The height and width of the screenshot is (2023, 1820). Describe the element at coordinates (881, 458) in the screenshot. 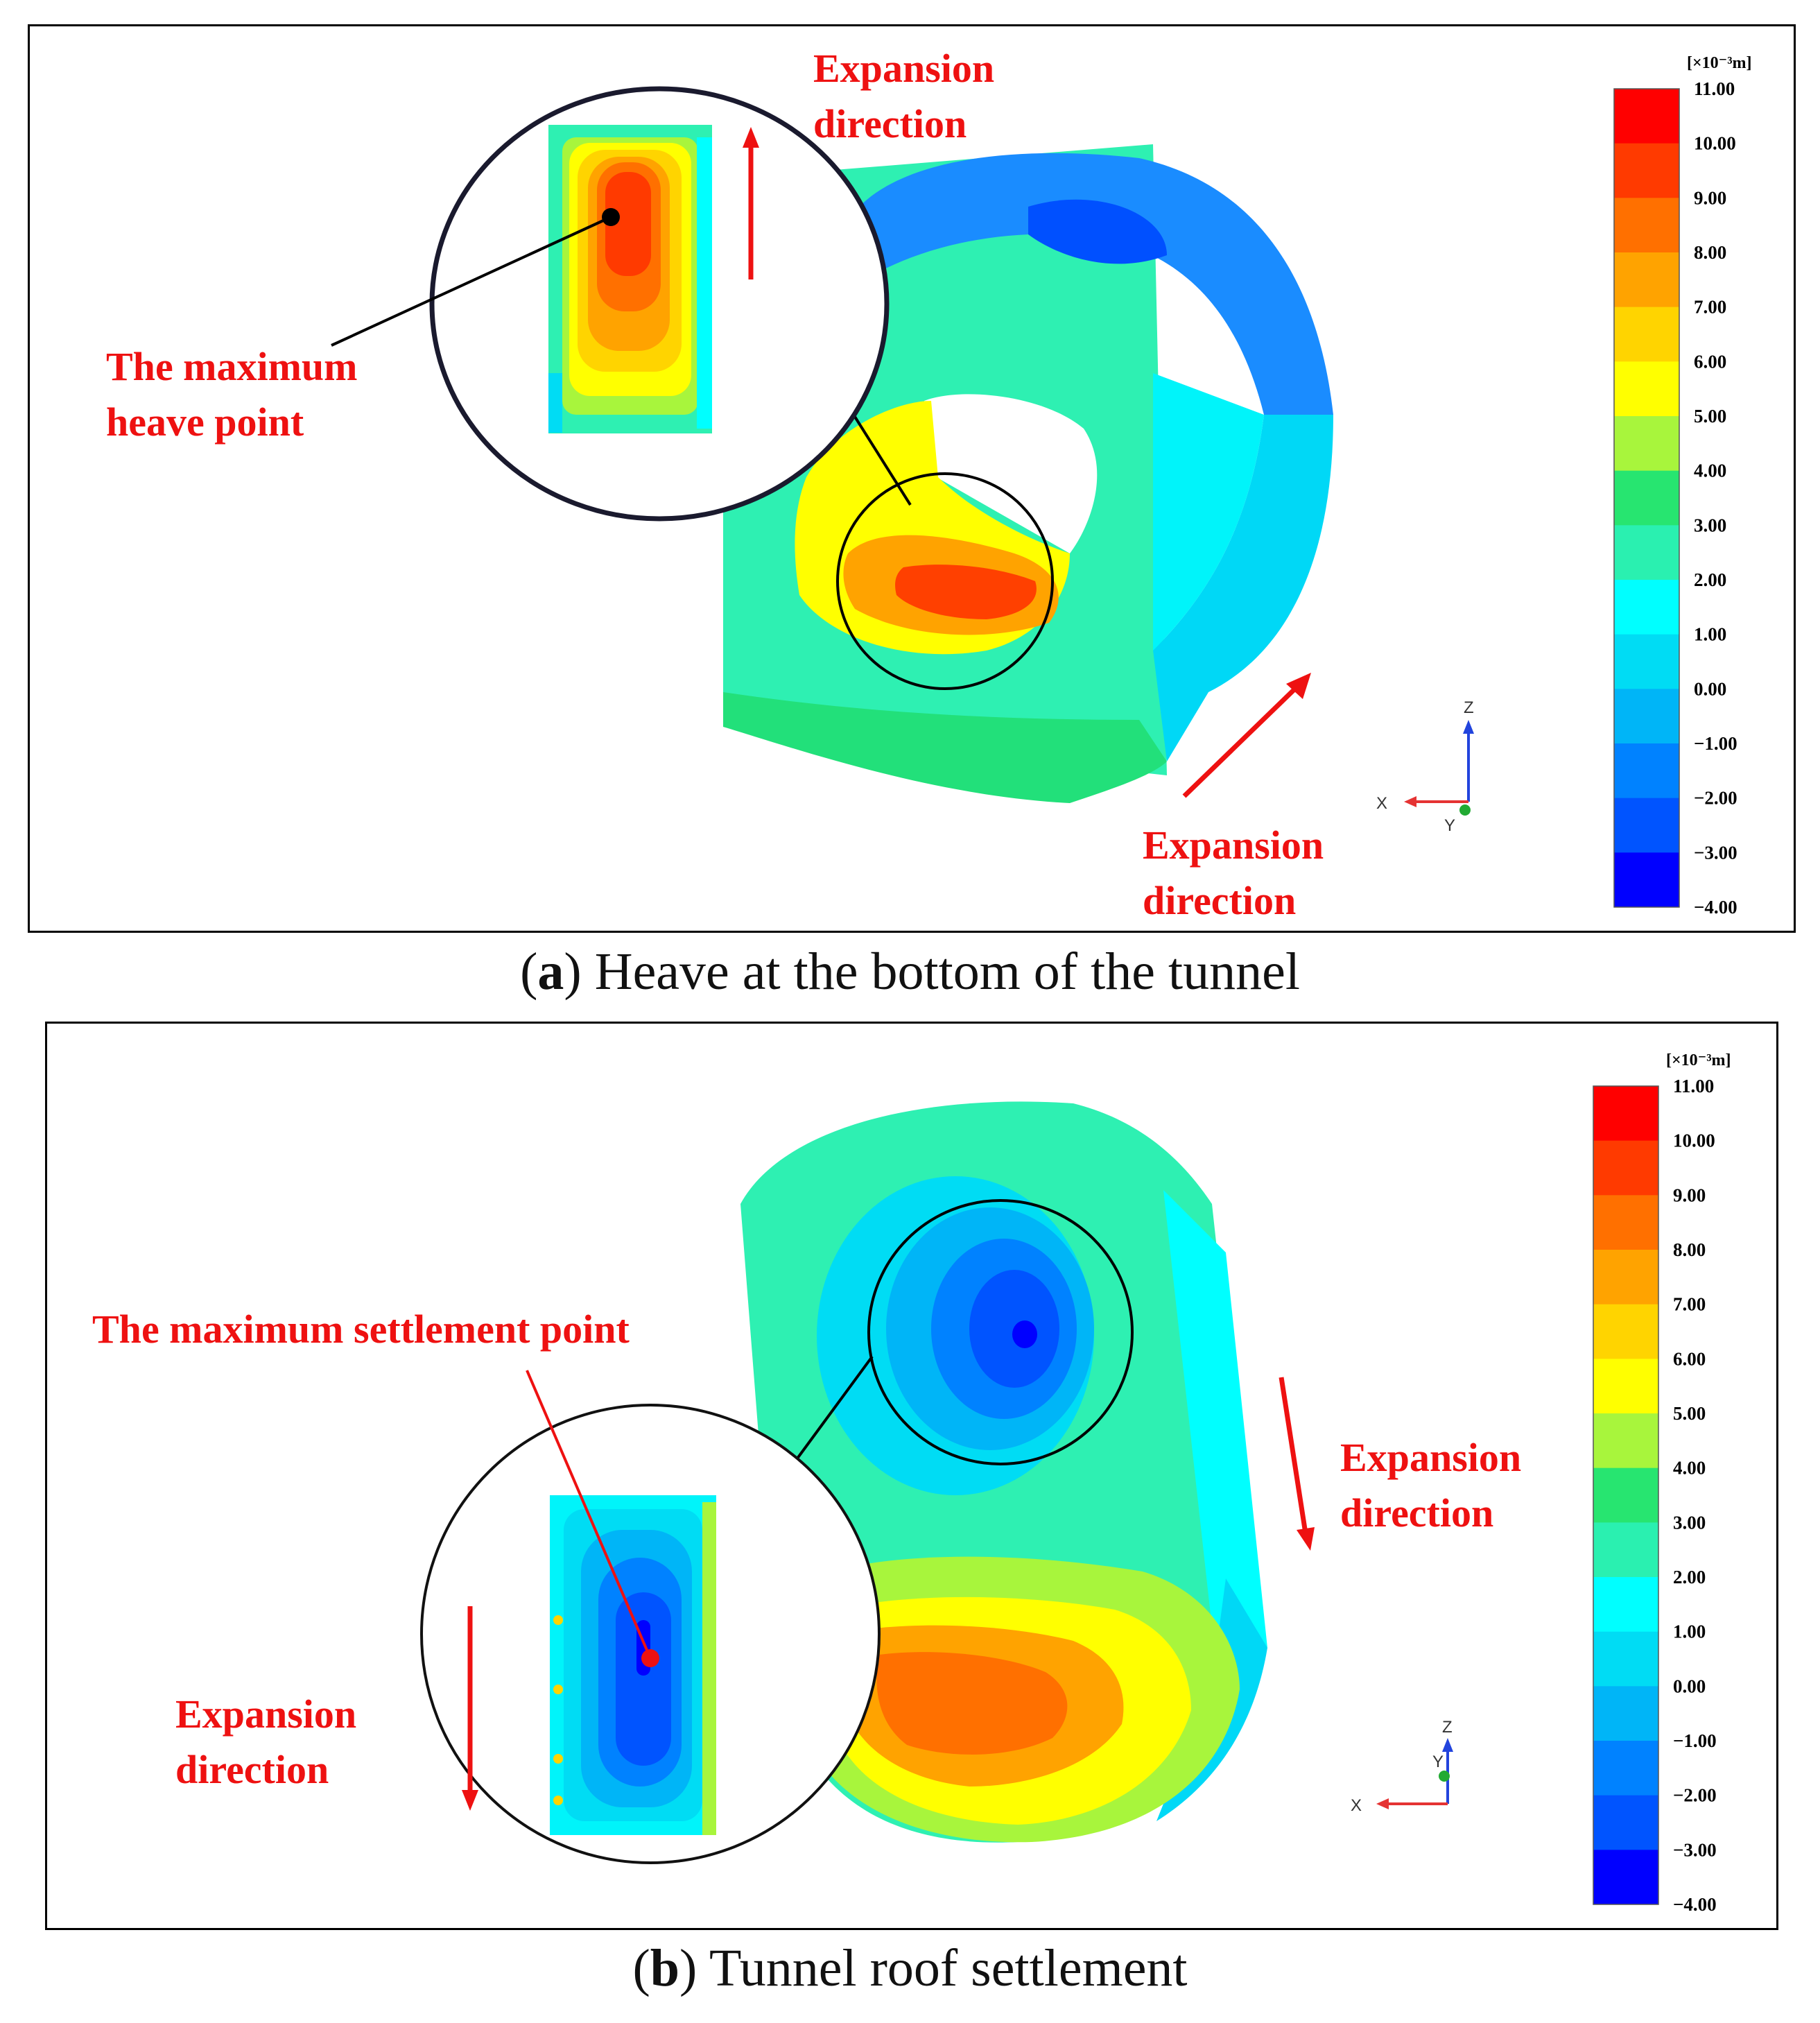

I see `connector-line-a` at that location.